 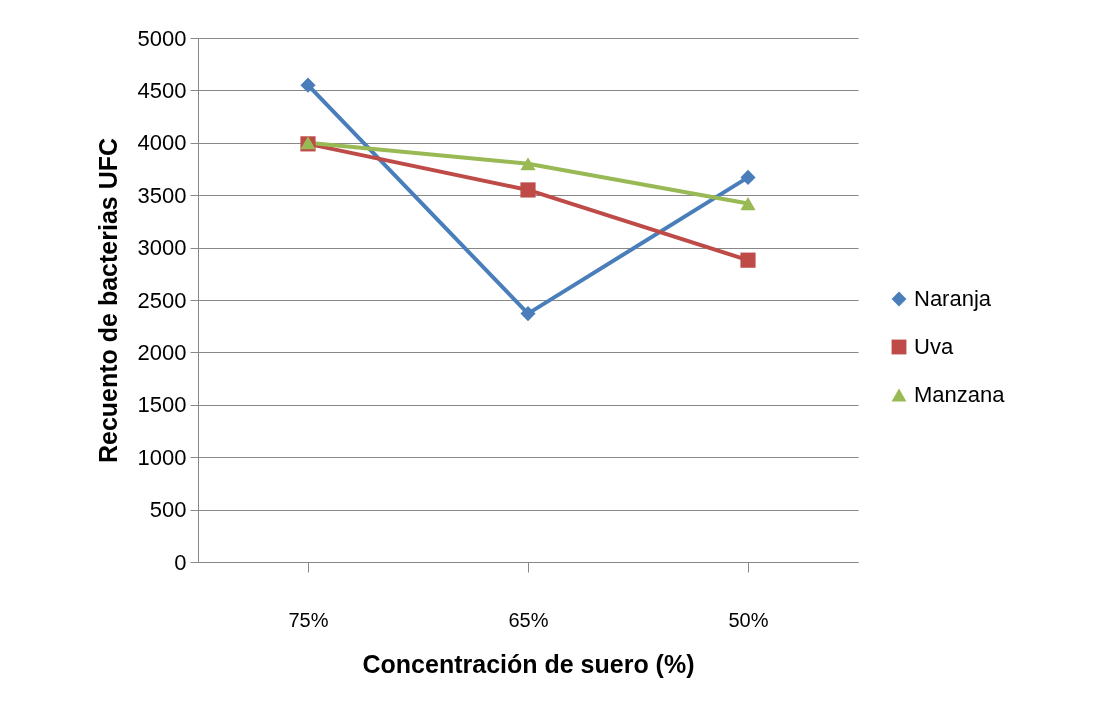 I want to click on y-axis-title: Recuento de bacterias UFC, so click(x=107, y=300).